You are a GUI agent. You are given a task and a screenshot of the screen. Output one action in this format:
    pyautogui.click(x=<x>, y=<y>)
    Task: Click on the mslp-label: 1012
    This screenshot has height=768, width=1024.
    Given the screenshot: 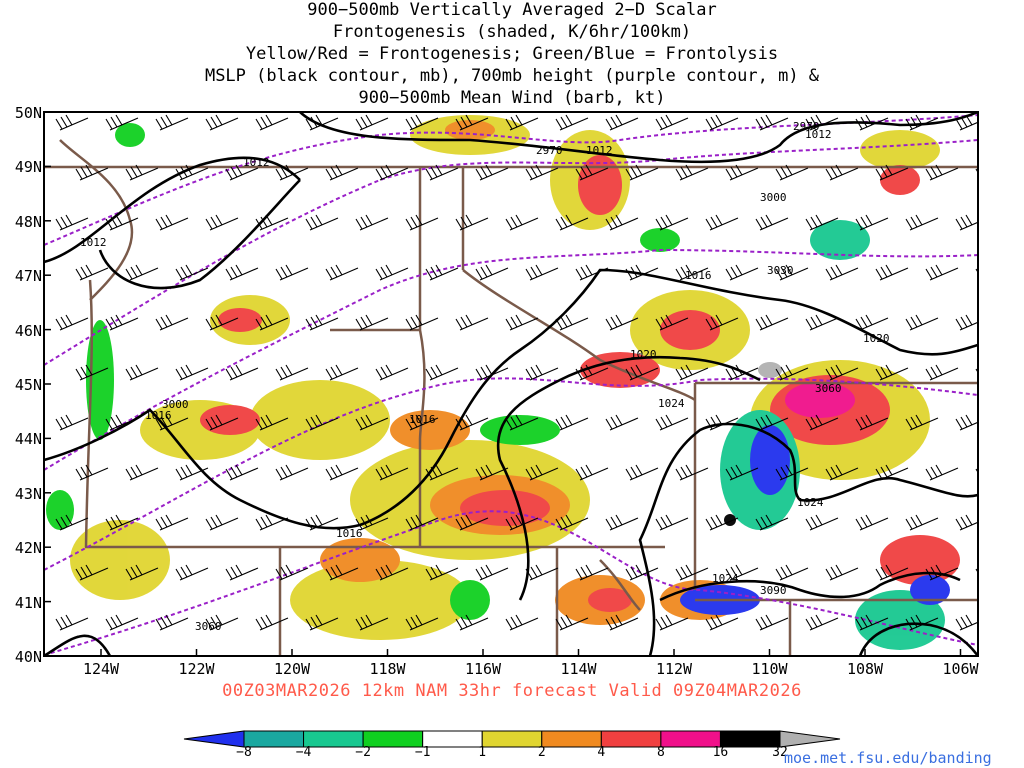 What is the action you would take?
    pyautogui.click(x=818, y=134)
    